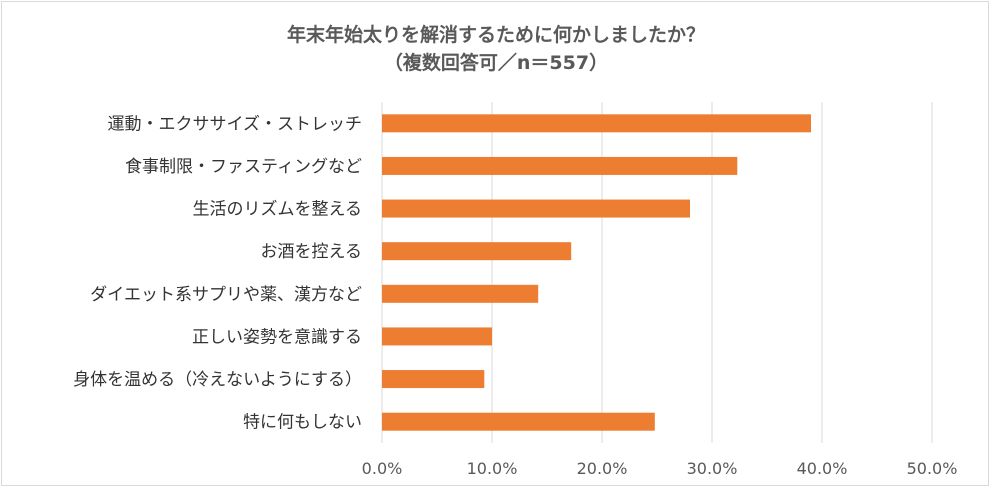  Describe the element at coordinates (496, 63) in the screenshot. I see `chart-subtitle: （複数回答可／n＝557）` at that location.